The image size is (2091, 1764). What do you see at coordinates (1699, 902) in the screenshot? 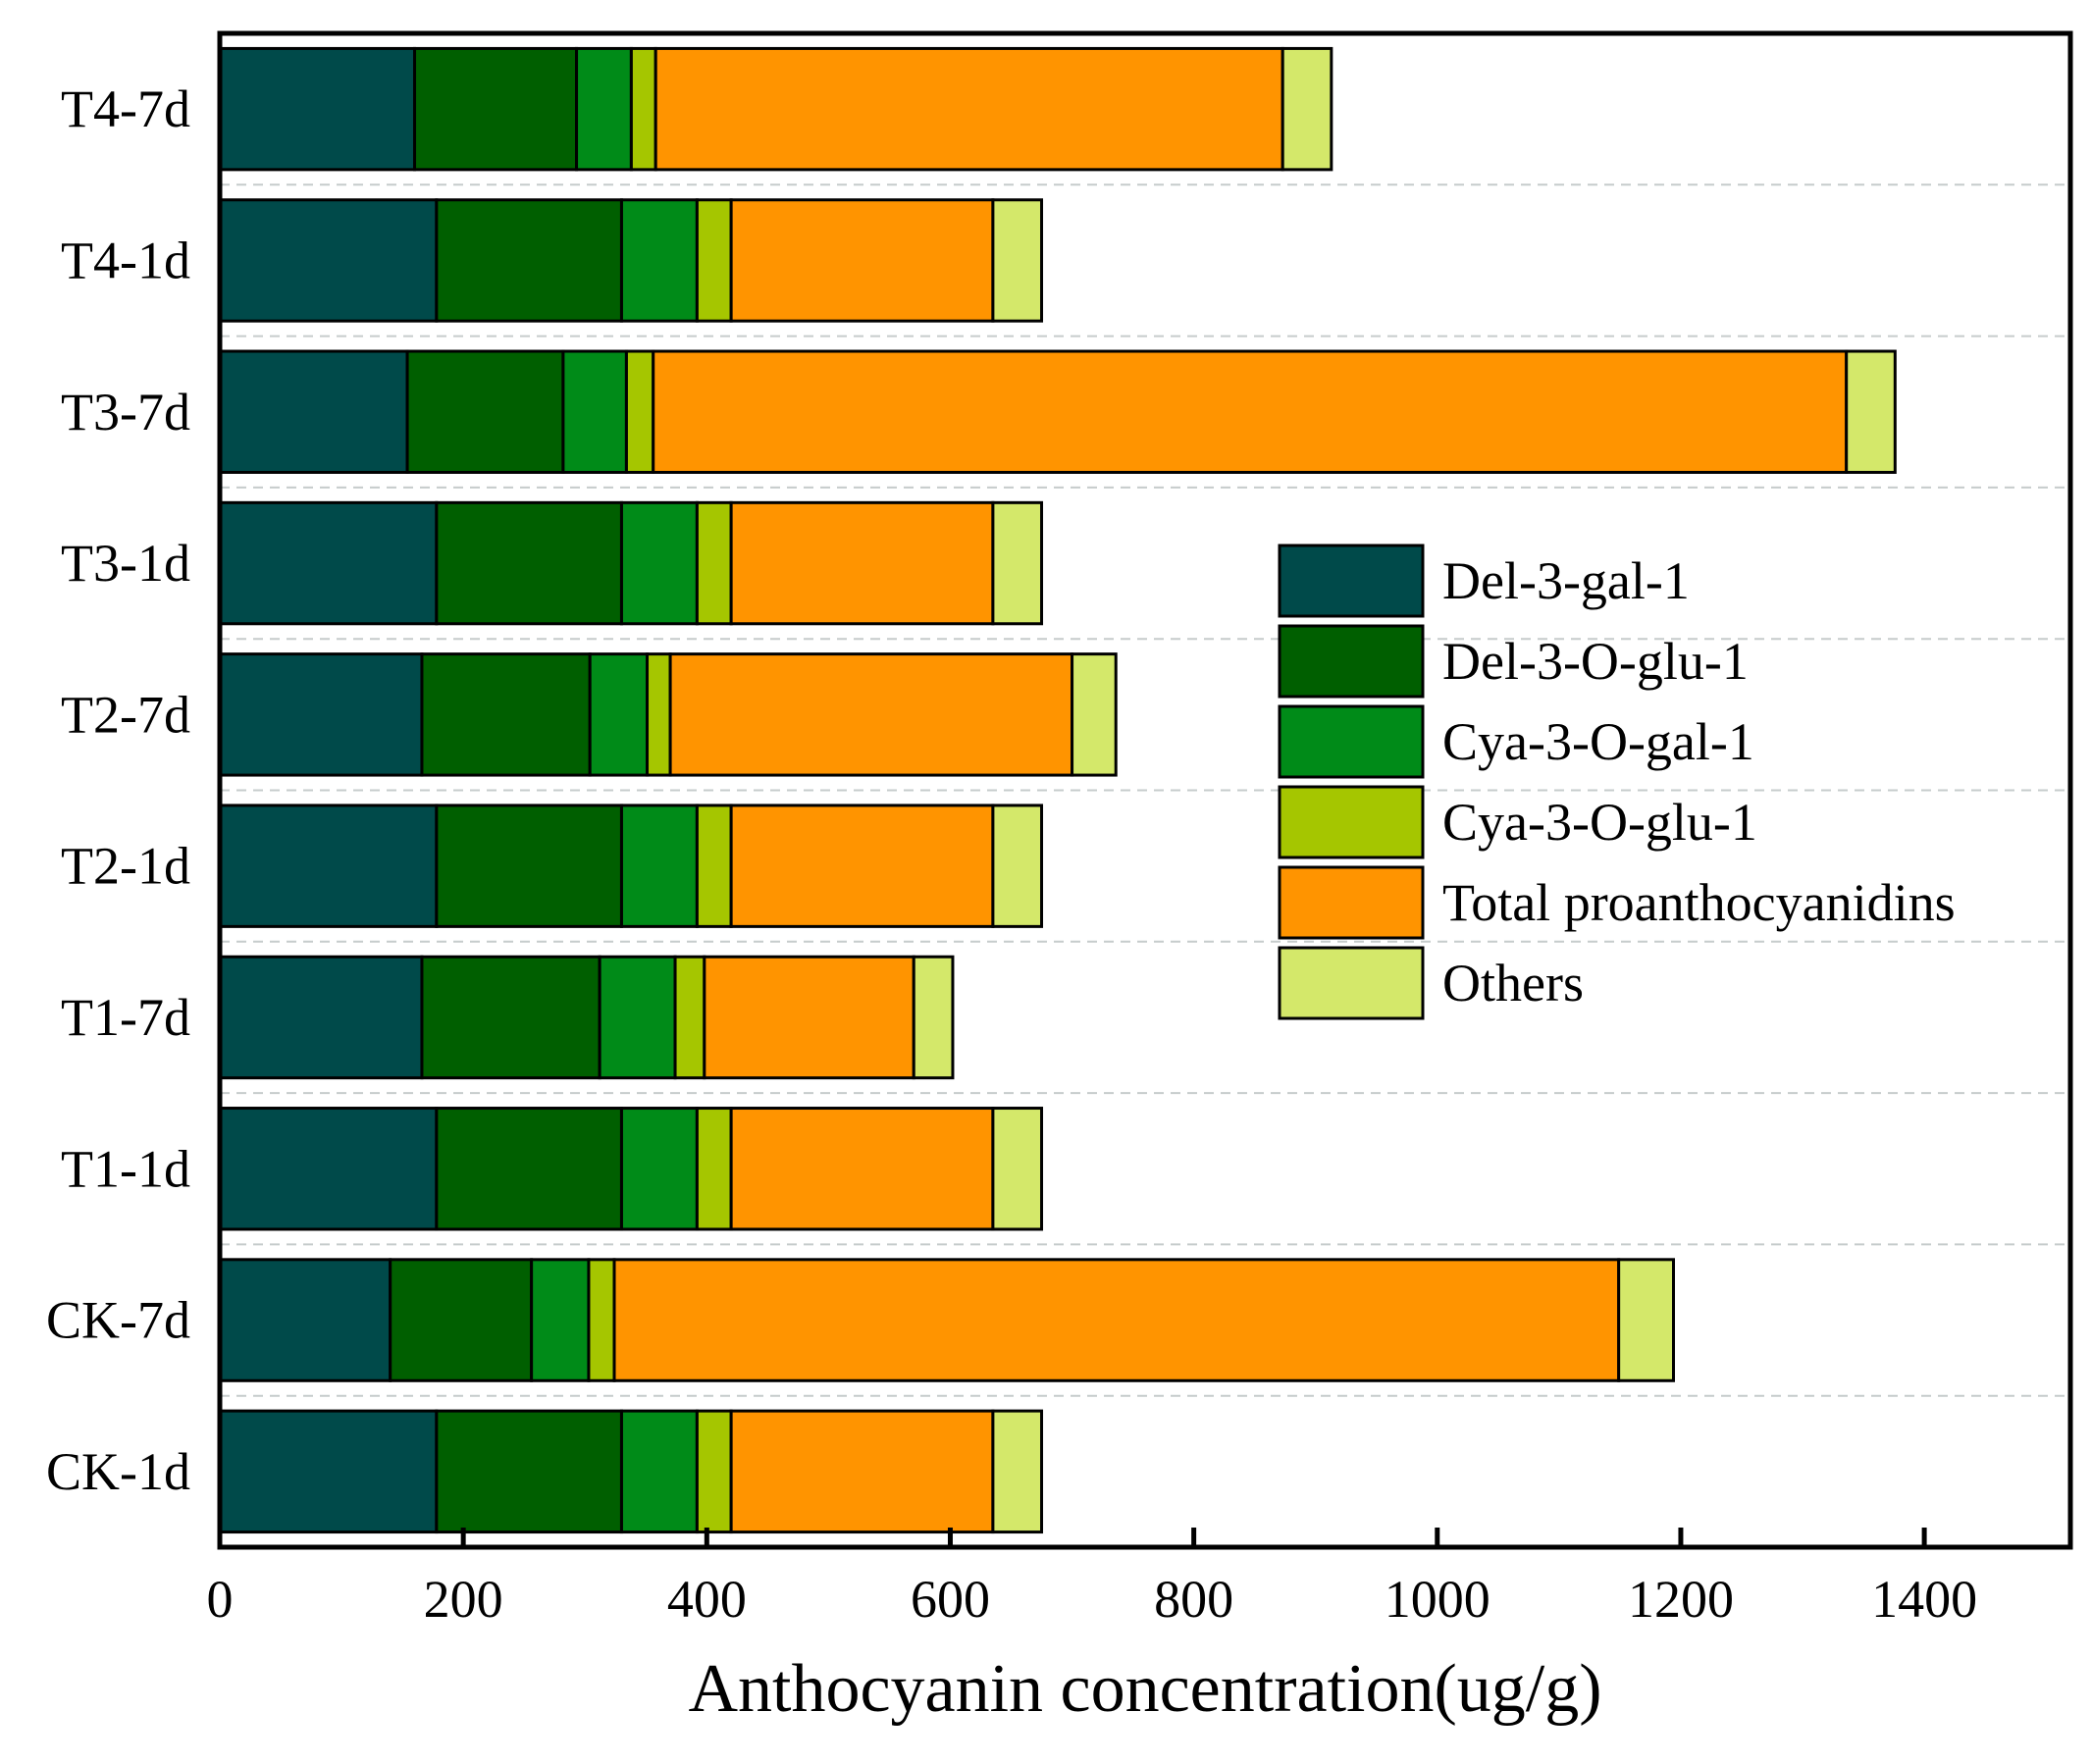
I see `legend-label: Total proanthocyanidins` at bounding box center [1699, 902].